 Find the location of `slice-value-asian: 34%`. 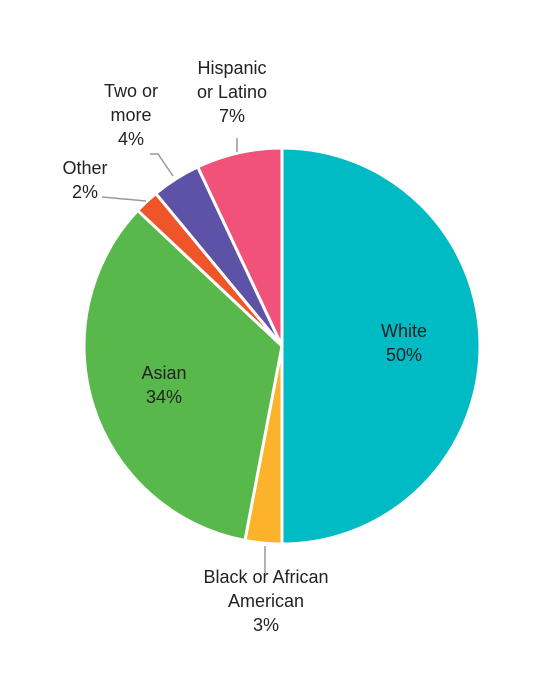

slice-value-asian: 34% is located at coordinates (164, 397).